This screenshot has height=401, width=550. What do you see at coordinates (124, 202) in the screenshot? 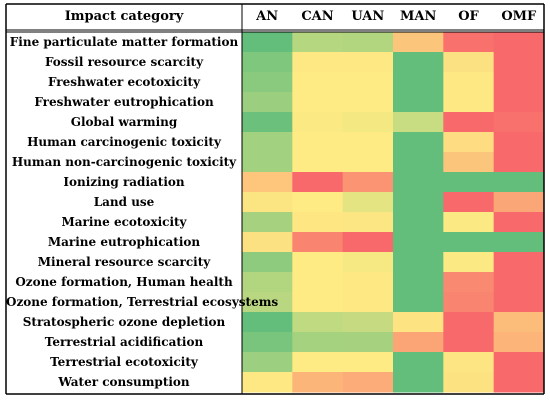
I see `row-label: Land use` at bounding box center [124, 202].